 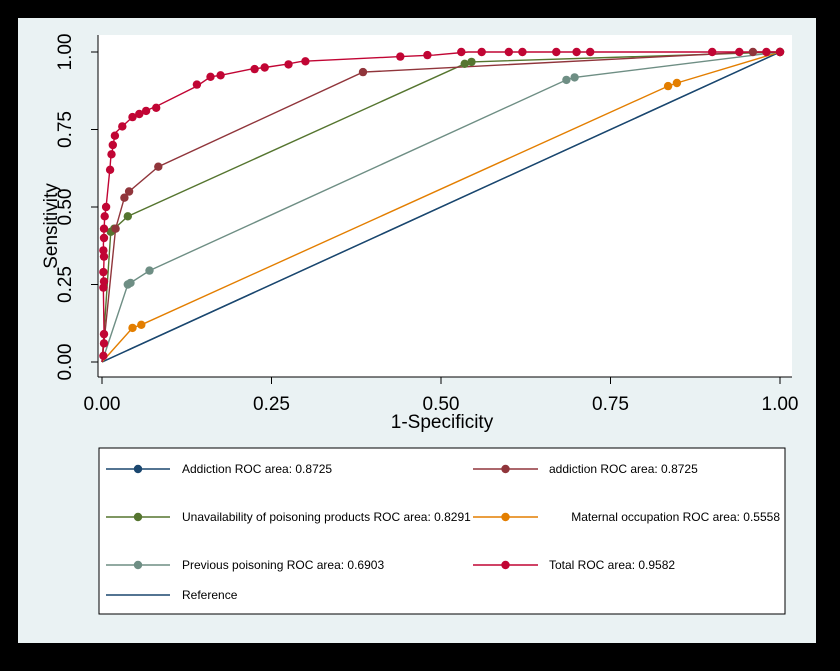 I want to click on legend-label: Previous poisoning ROC area: 0.6903, so click(x=283, y=565).